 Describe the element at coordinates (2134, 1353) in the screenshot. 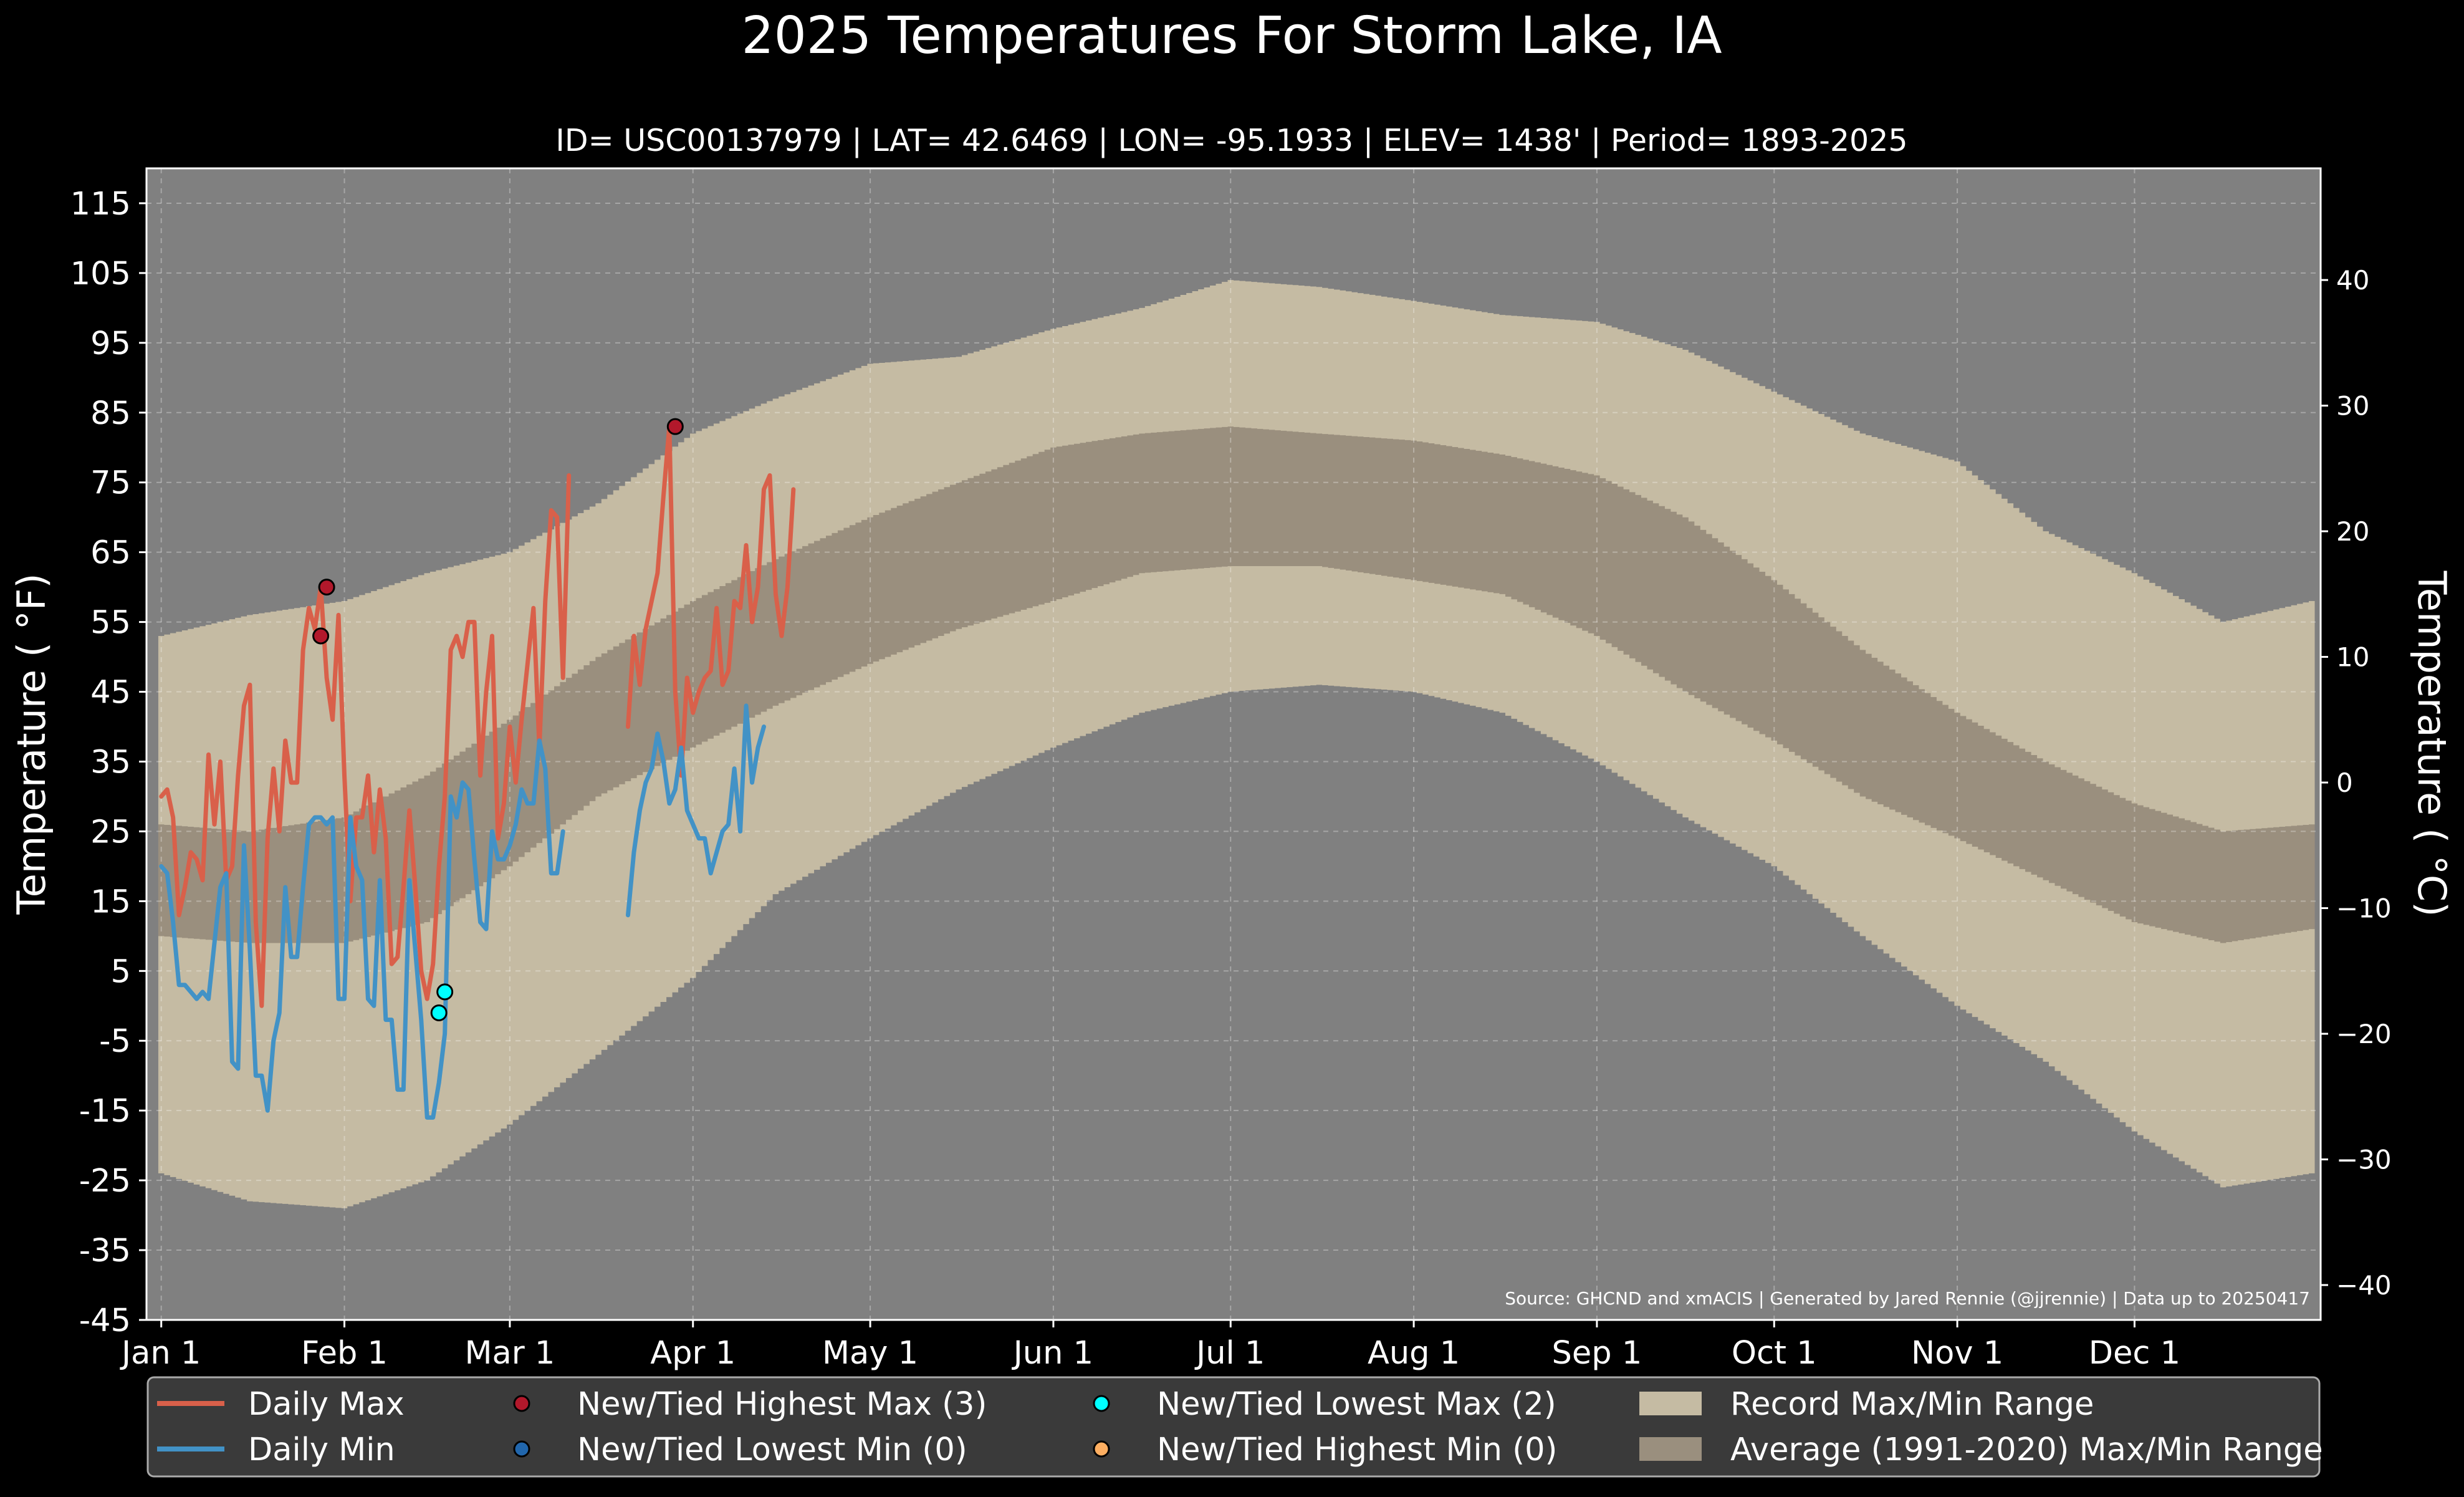

I see `x-tick-label: Dec 1` at that location.